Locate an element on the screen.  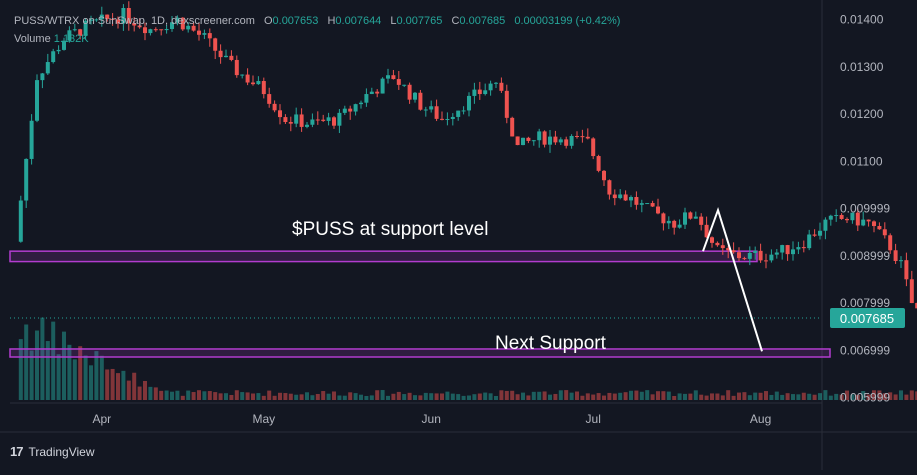
y-tick-label: 0.01200 is located at coordinates (862, 114).